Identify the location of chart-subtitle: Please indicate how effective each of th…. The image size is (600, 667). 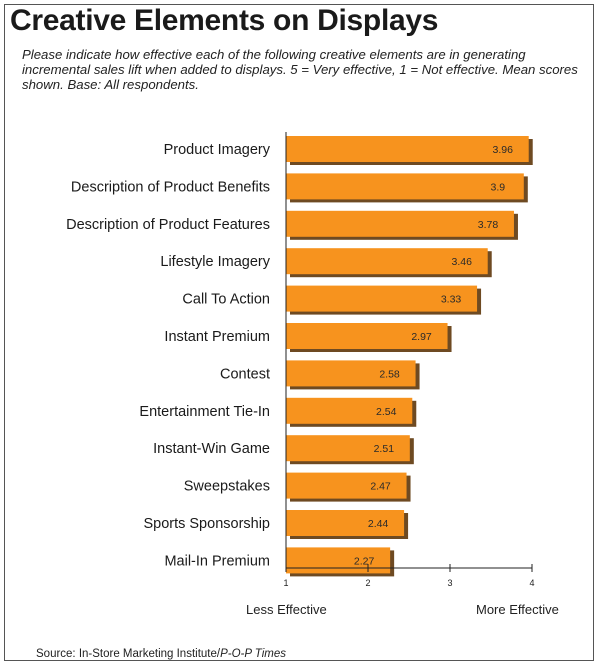
(300, 69).